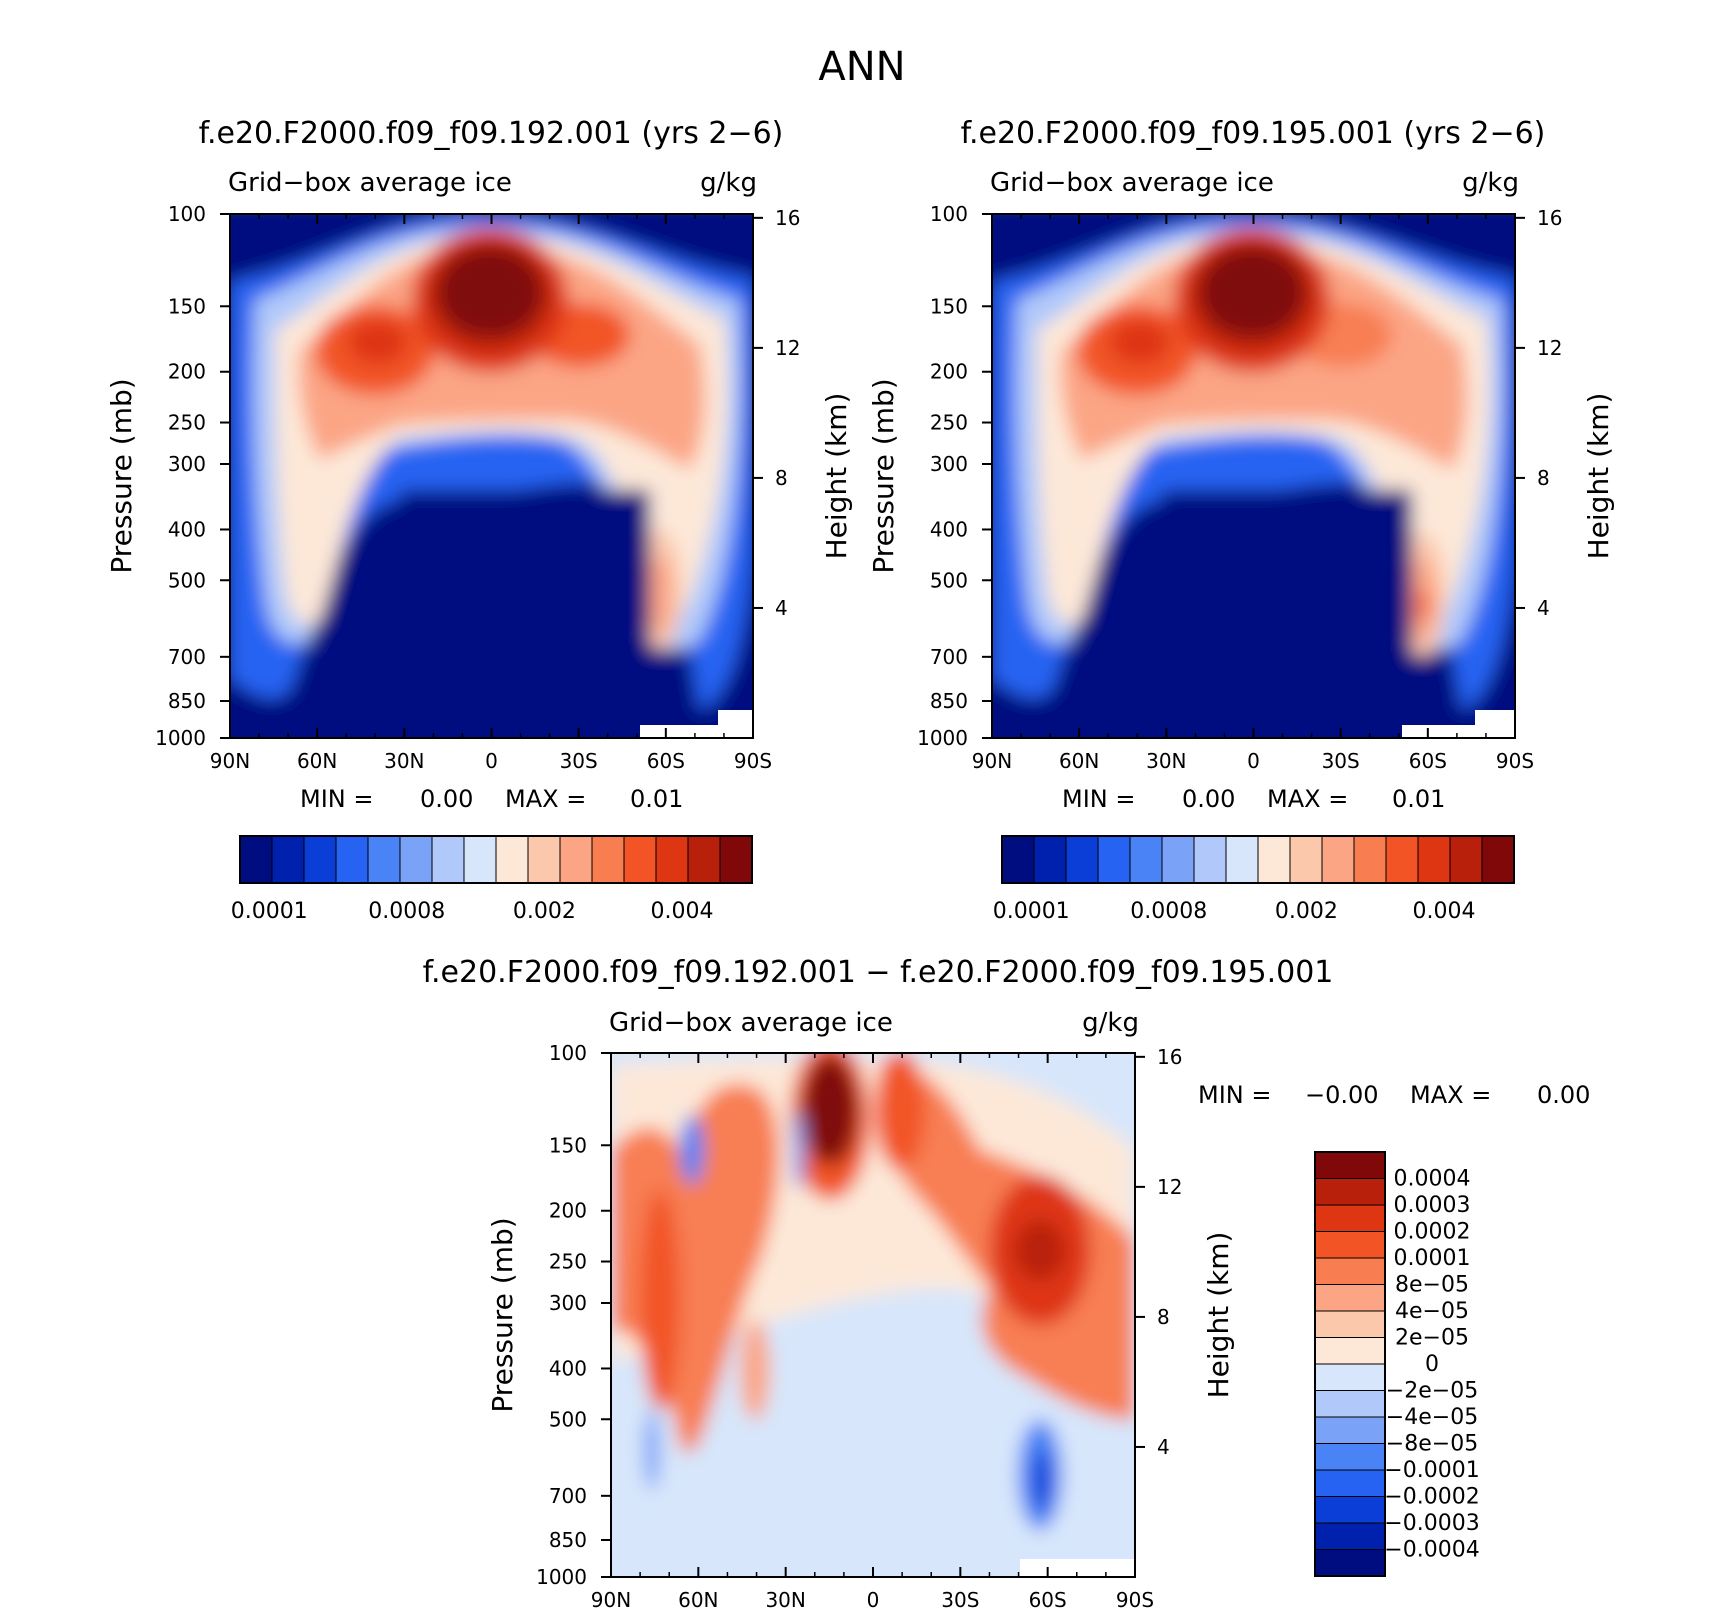  What do you see at coordinates (1168, 911) in the screenshot?
I see `colorbar-label: 0.0008` at bounding box center [1168, 911].